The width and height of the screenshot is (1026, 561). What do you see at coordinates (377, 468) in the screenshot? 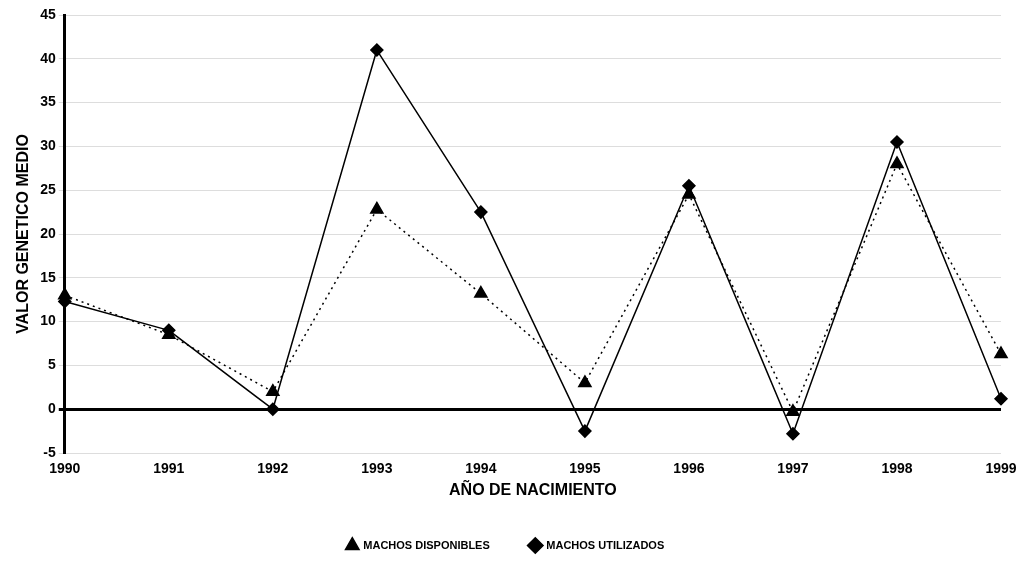
I see `x-tick-label: 1993` at bounding box center [377, 468].